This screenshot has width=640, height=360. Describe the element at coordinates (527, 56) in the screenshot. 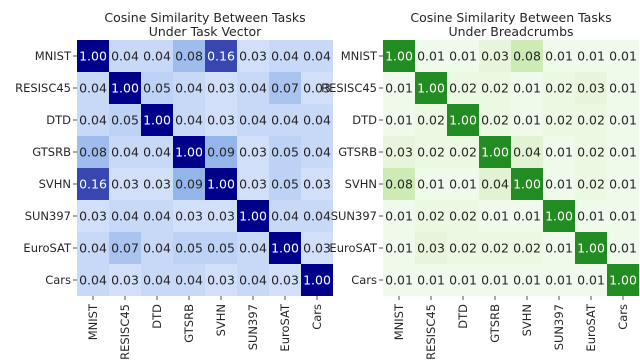

I see `breadcrumbs-cell-value: 0.08` at that location.